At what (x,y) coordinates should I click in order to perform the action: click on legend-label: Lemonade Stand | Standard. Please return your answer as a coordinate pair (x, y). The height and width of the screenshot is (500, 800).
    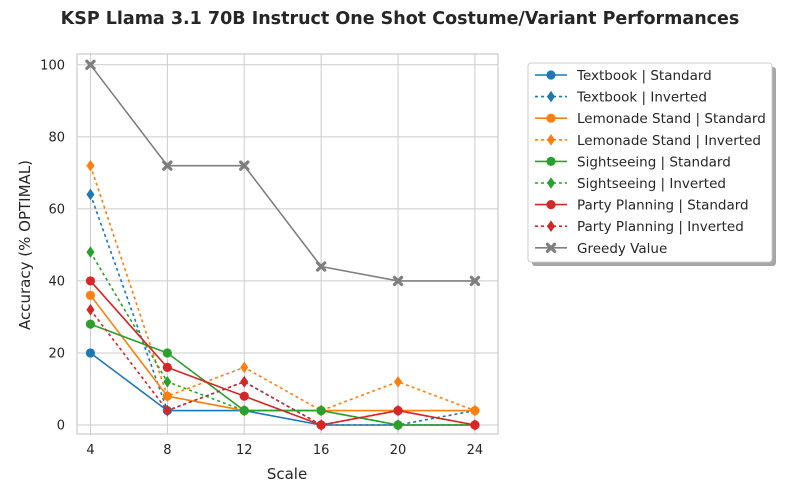
    Looking at the image, I should click on (671, 119).